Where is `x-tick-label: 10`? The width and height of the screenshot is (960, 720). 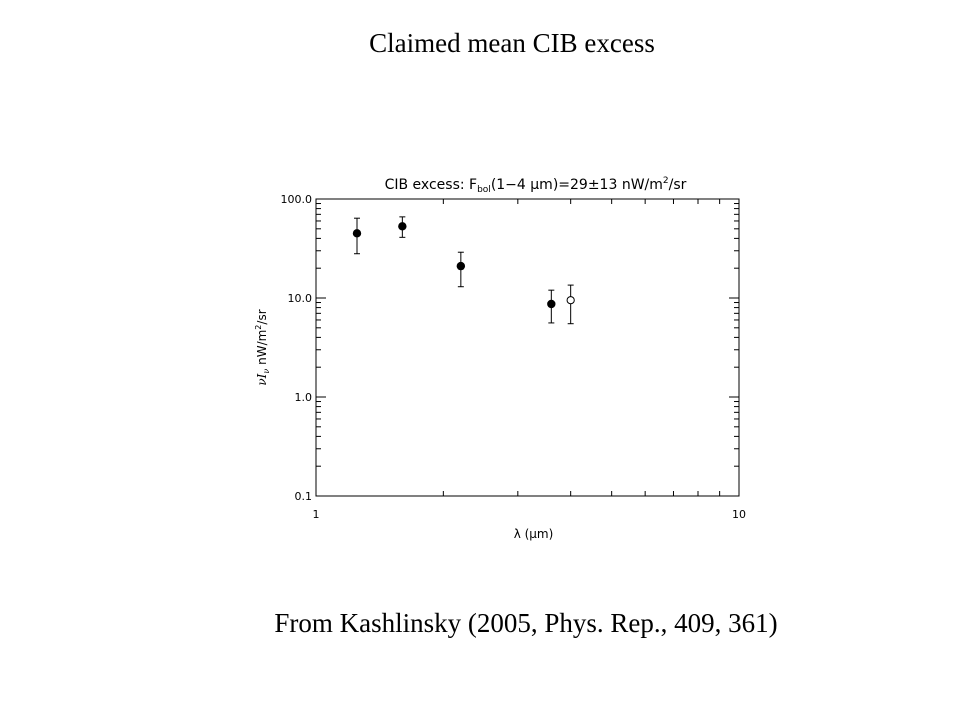
x-tick-label: 10 is located at coordinates (739, 514).